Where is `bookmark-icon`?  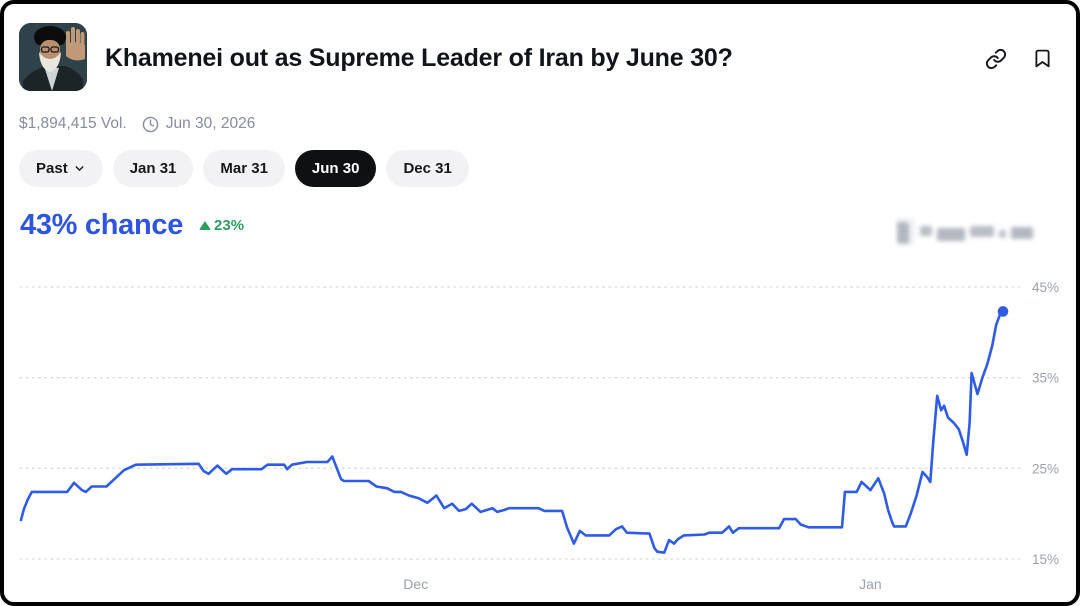 bookmark-icon is located at coordinates (1042, 60).